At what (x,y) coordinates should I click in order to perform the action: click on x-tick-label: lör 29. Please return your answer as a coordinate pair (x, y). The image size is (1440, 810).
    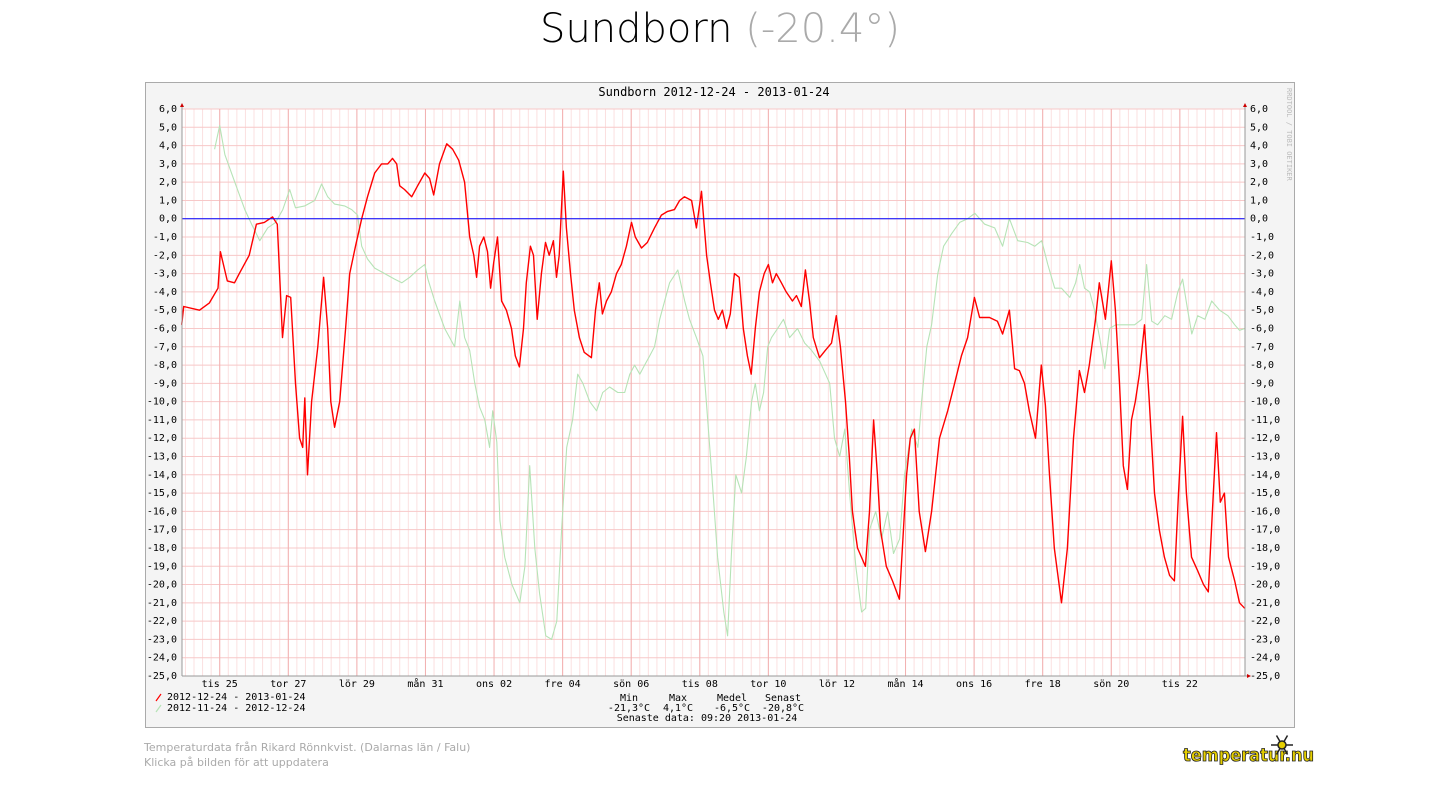
    Looking at the image, I should click on (357, 684).